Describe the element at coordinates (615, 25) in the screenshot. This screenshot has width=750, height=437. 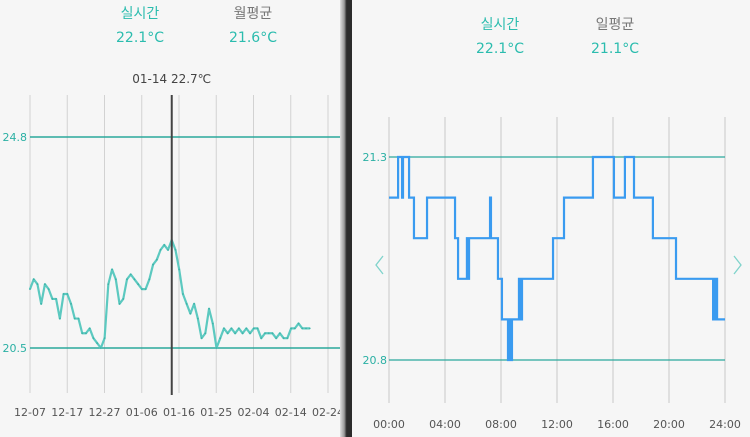
I see `daily-average-label: 일평균` at that location.